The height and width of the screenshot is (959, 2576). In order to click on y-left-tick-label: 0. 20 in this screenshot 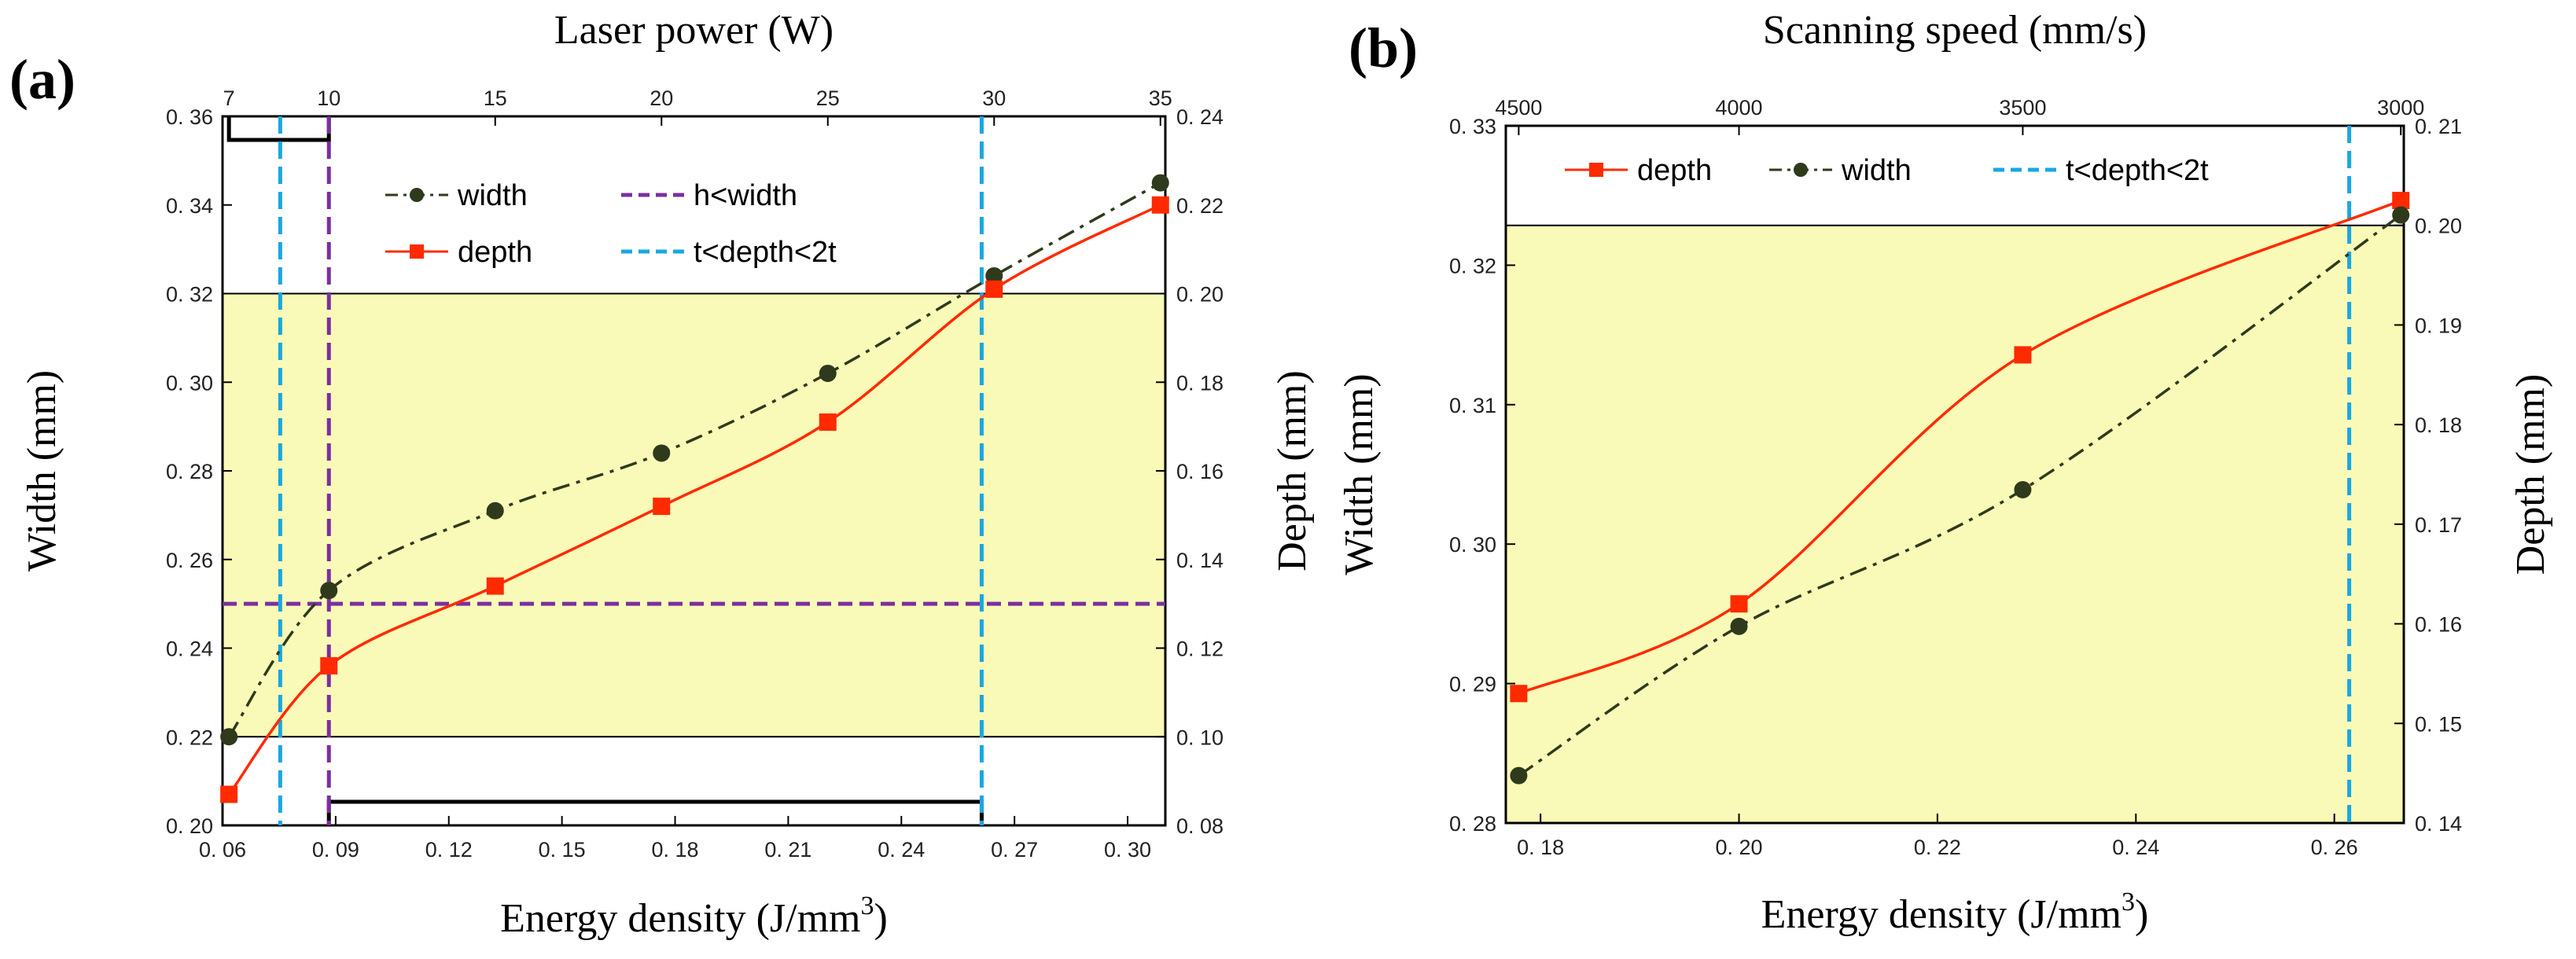, I will do `click(189, 826)`.